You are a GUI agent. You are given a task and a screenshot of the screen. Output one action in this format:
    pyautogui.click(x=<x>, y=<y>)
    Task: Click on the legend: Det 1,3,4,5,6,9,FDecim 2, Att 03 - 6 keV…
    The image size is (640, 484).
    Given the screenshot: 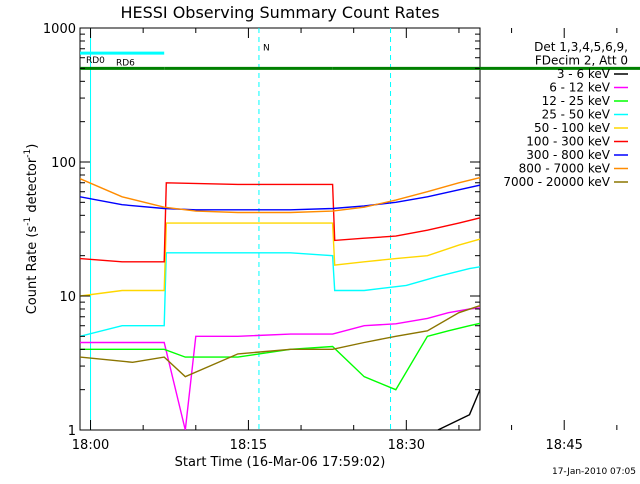 What is the action you would take?
    pyautogui.click(x=565, y=114)
    